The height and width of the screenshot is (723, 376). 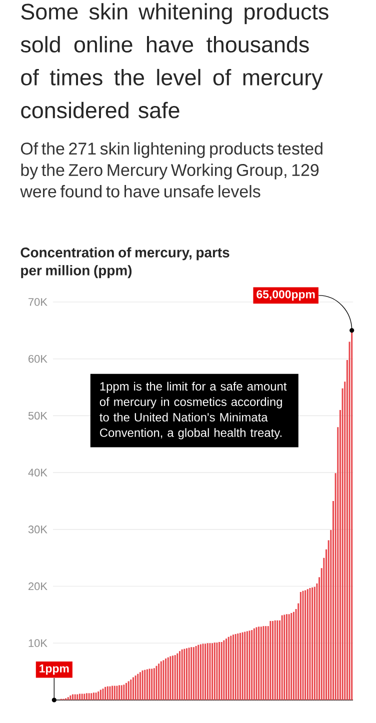 What do you see at coordinates (38, 416) in the screenshot?
I see `y-tick-label: 50K` at bounding box center [38, 416].